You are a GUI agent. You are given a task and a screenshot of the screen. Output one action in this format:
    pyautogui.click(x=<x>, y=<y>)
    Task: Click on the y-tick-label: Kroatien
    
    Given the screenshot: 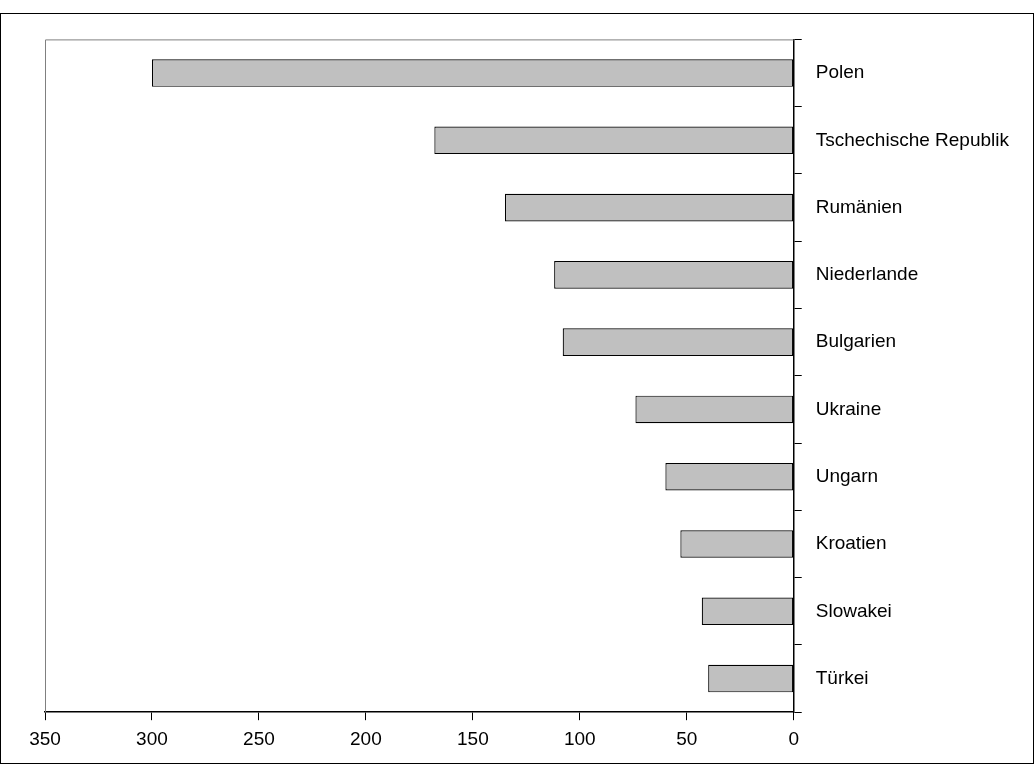 What is the action you would take?
    pyautogui.click(x=851, y=543)
    